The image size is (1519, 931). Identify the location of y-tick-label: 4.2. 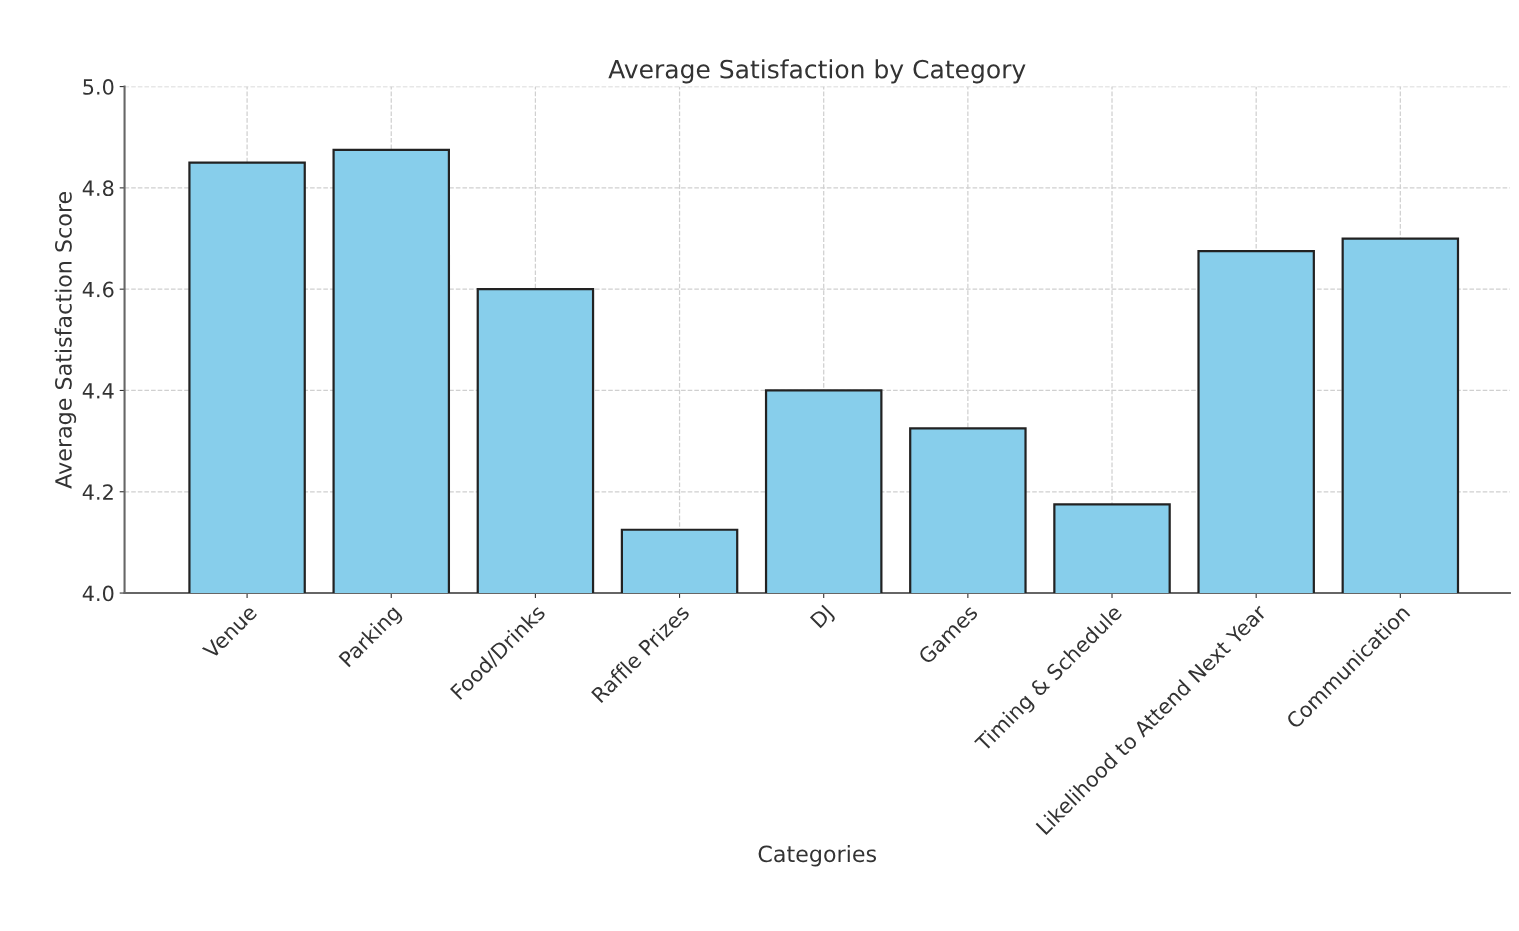
(97, 492).